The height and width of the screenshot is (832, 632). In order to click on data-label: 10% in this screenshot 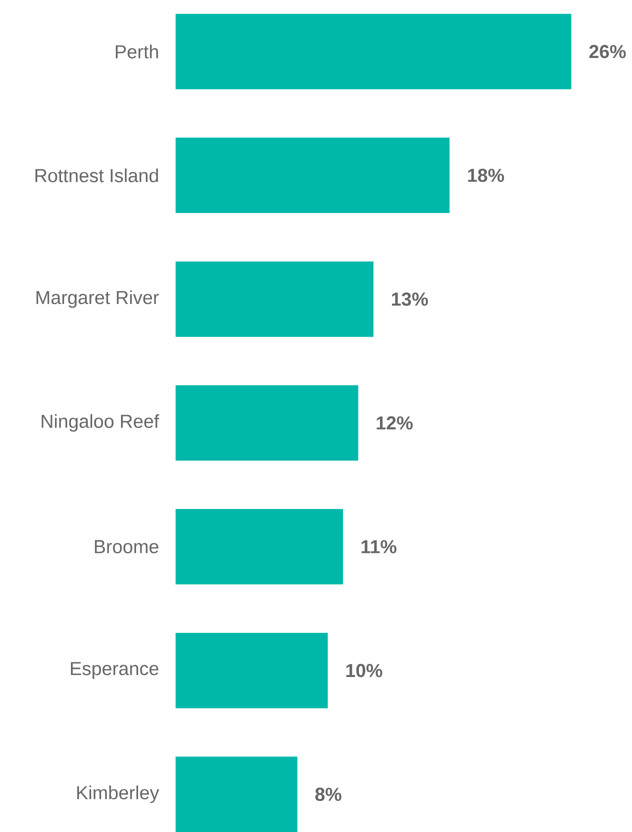, I will do `click(364, 671)`.